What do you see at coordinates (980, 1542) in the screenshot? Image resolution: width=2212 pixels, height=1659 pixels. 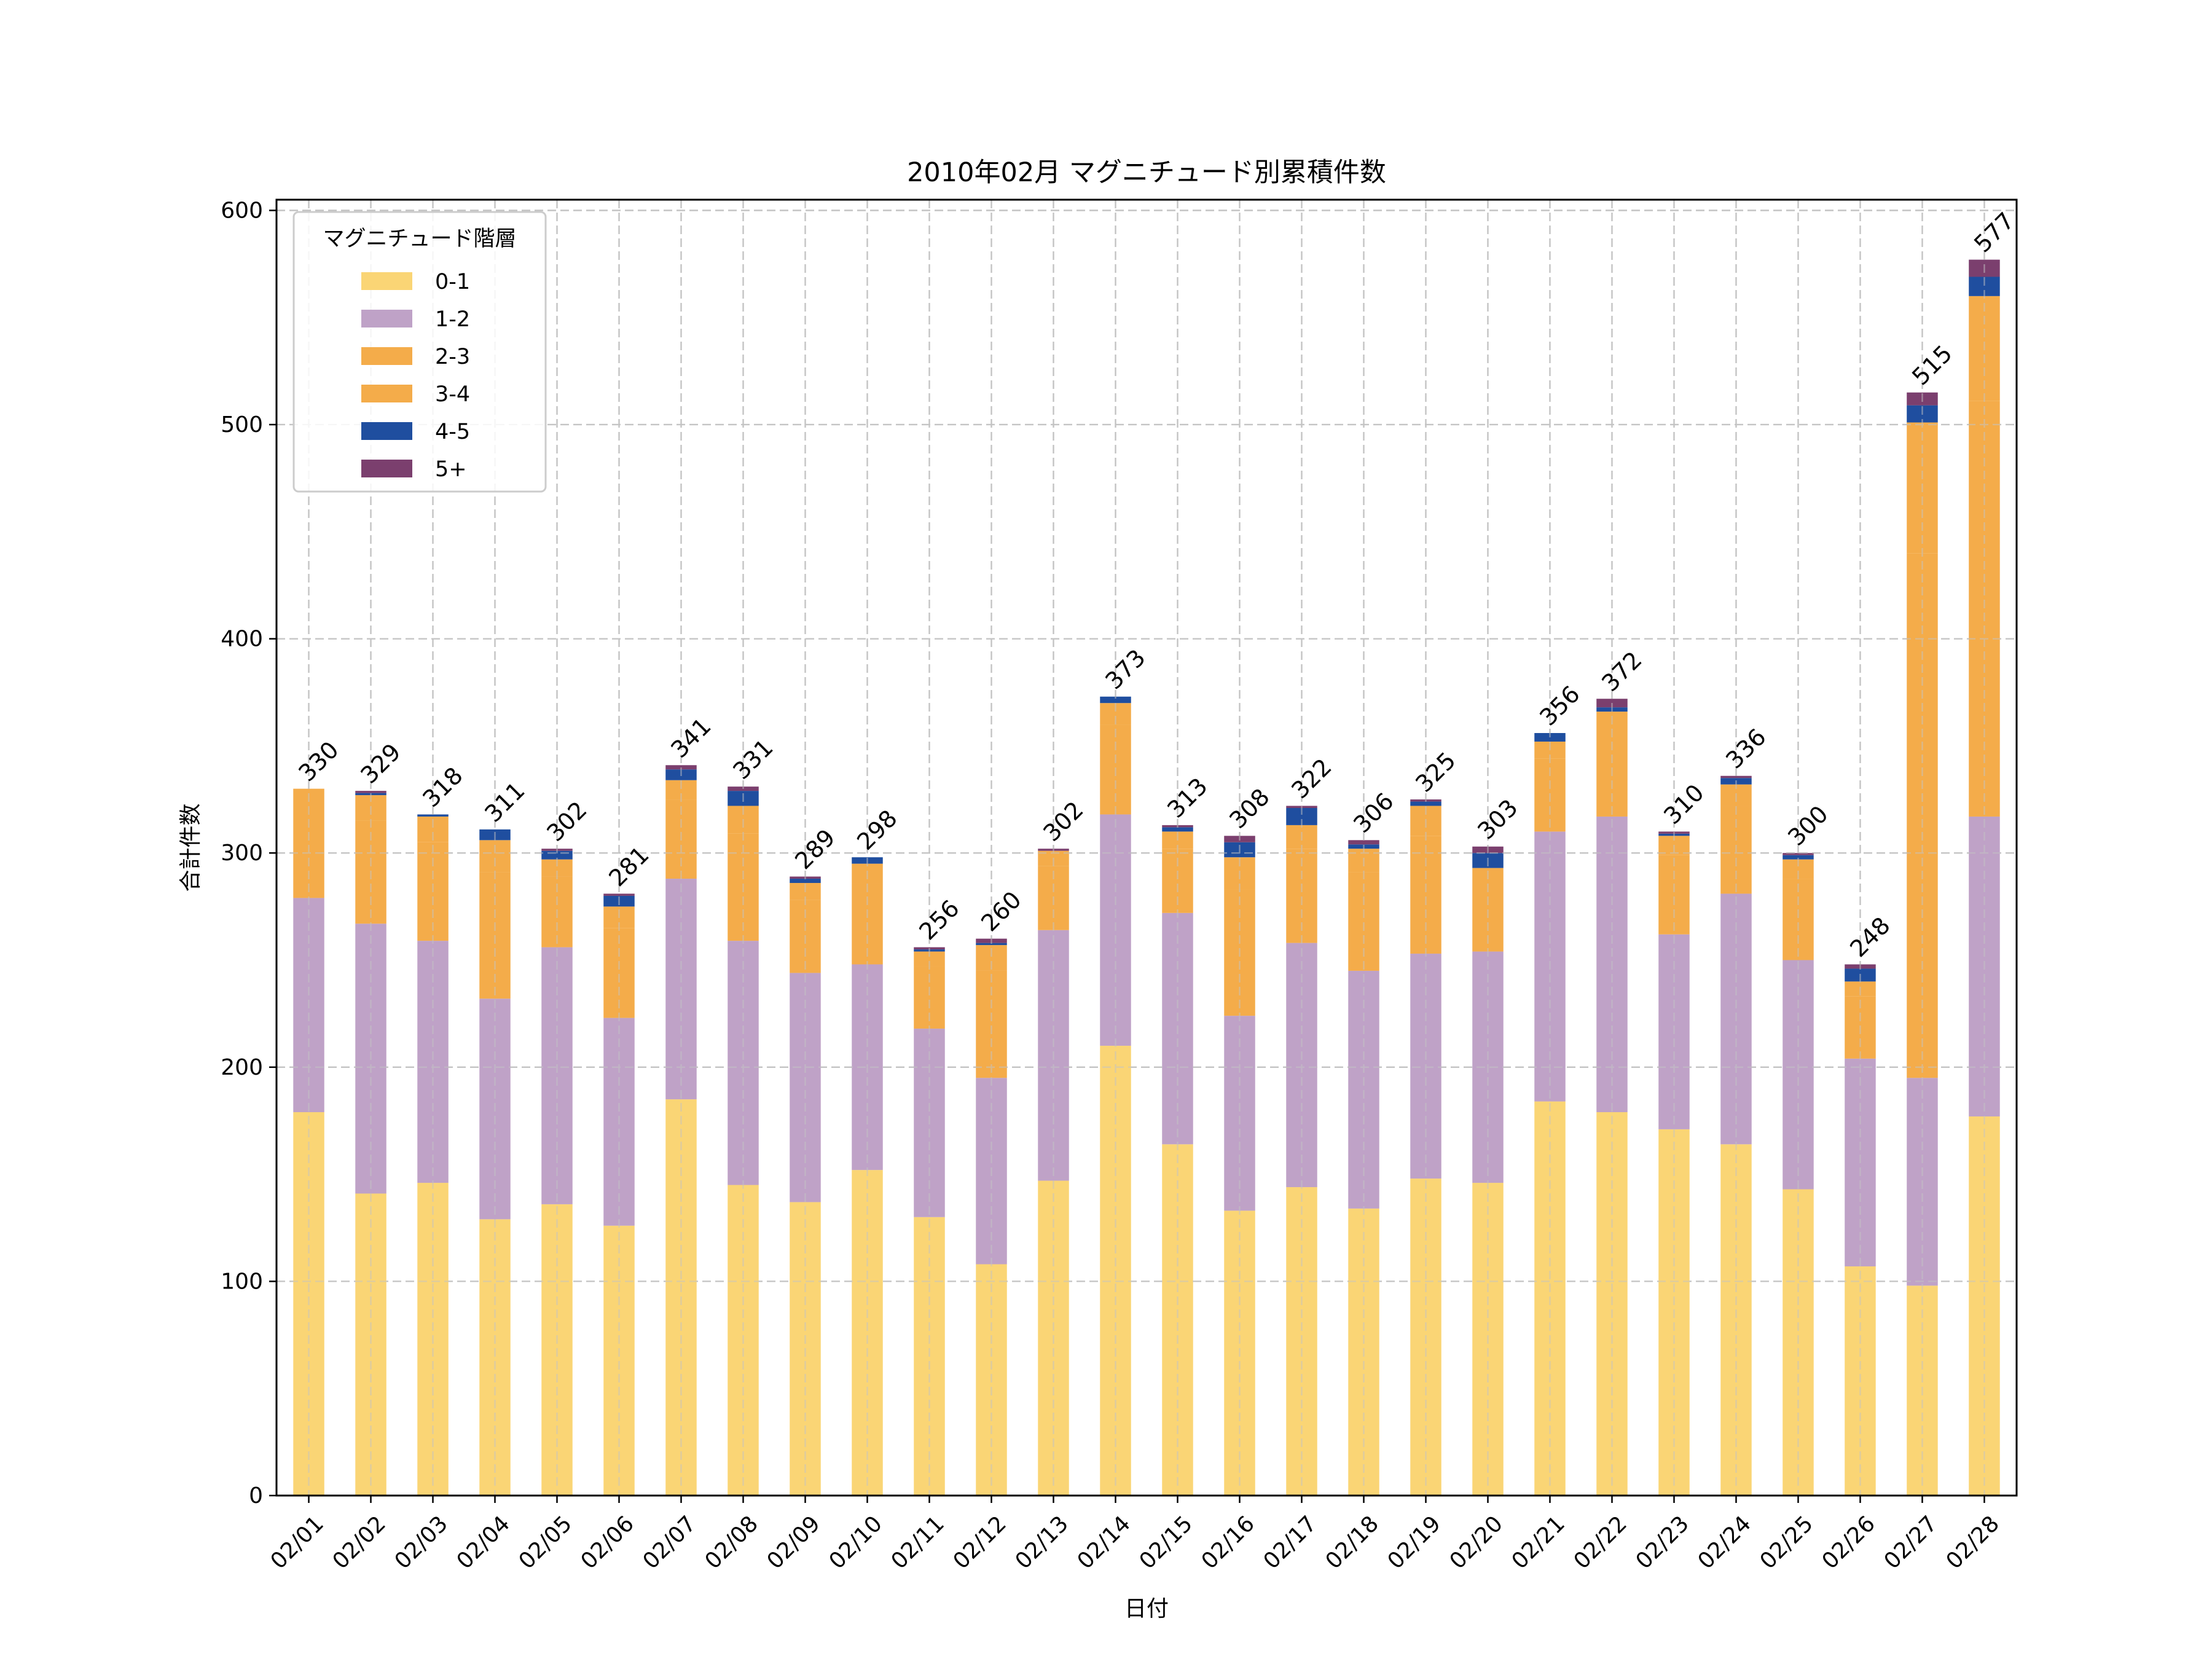 I see `x-tick-label: 02/12` at bounding box center [980, 1542].